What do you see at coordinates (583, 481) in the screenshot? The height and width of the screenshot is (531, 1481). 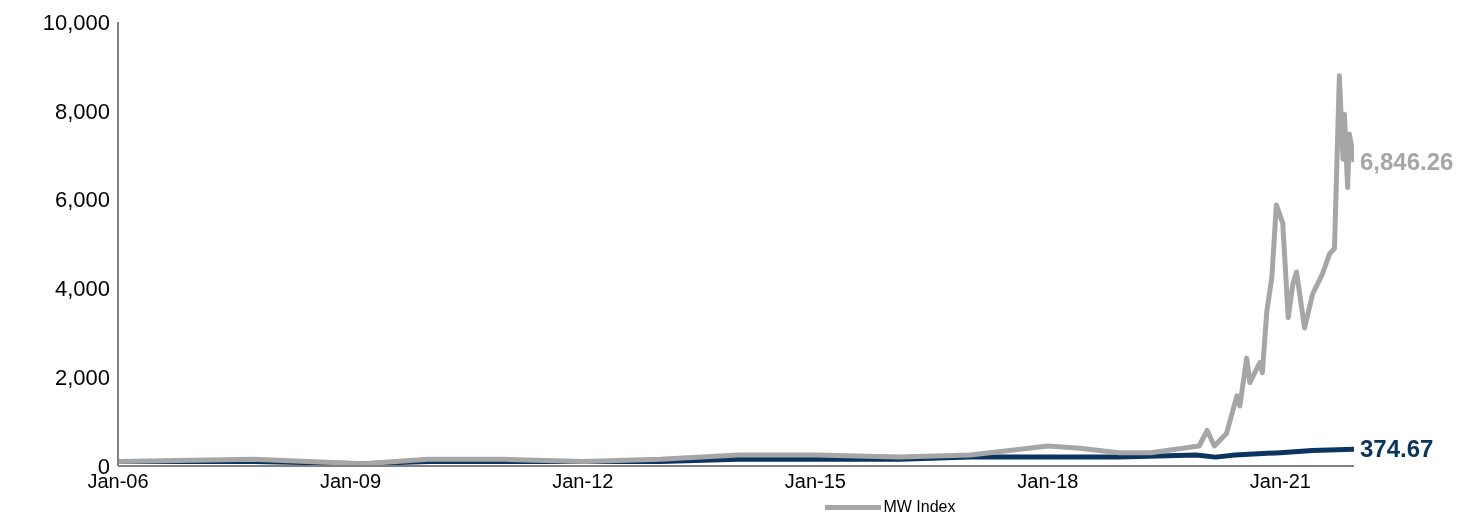 I see `x-tick-label: Jan-12` at bounding box center [583, 481].